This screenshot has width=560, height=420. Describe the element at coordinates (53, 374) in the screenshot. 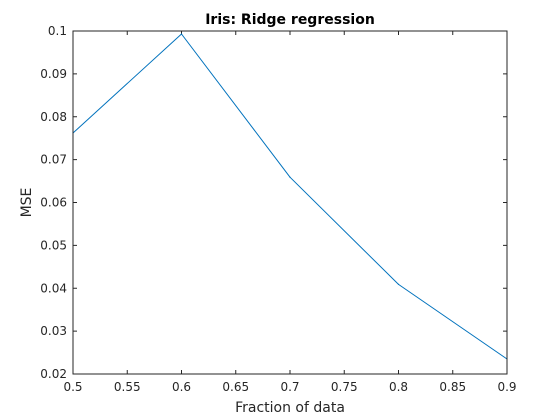

I see `y-tick-label: 0.02` at that location.